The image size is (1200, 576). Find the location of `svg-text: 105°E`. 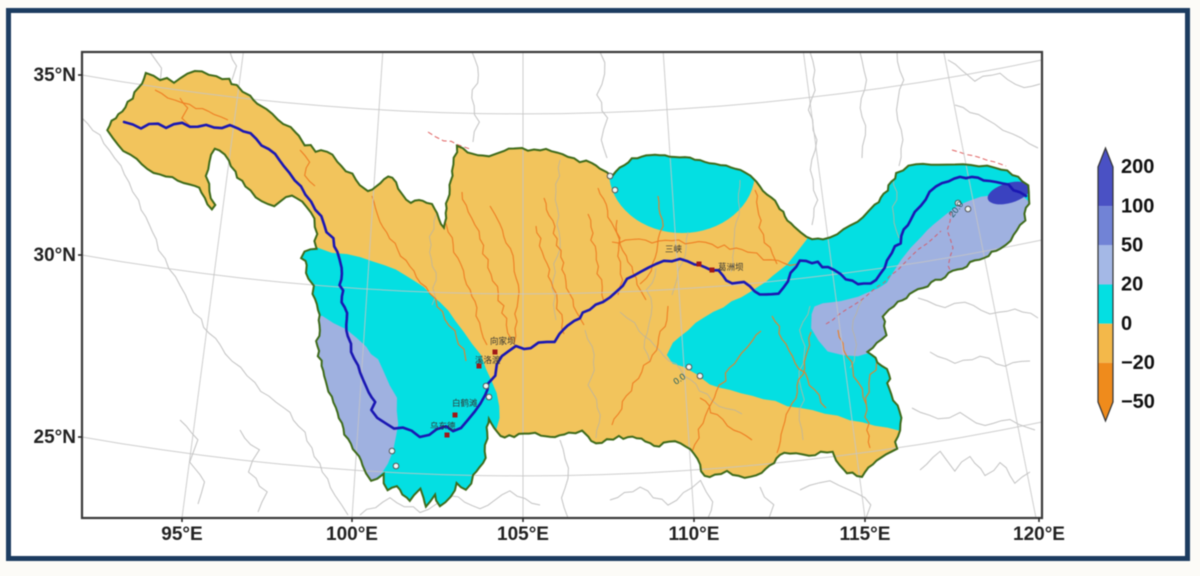

svg-text: 105°E is located at coordinates (523, 534).